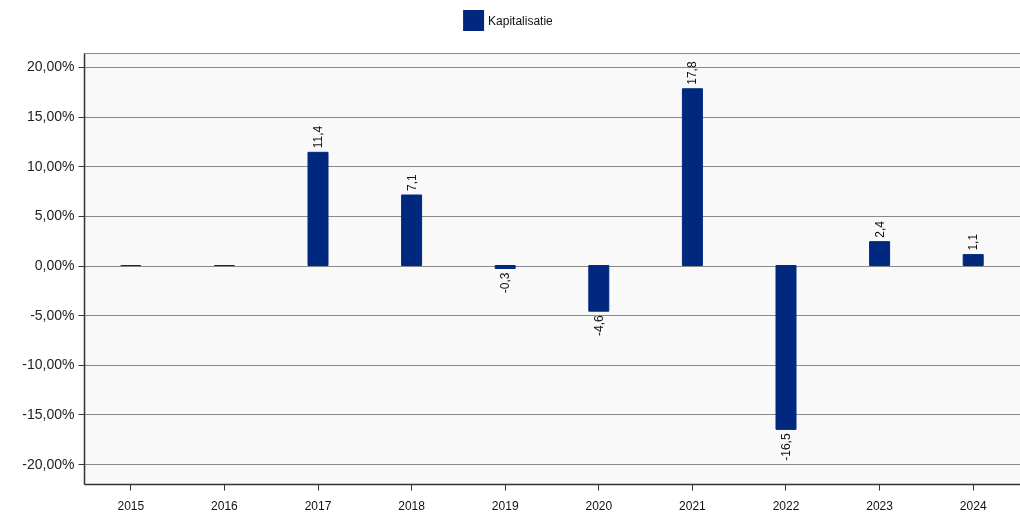 The height and width of the screenshot is (516, 1020). What do you see at coordinates (786, 447) in the screenshot?
I see `data-label: -16,5` at bounding box center [786, 447].